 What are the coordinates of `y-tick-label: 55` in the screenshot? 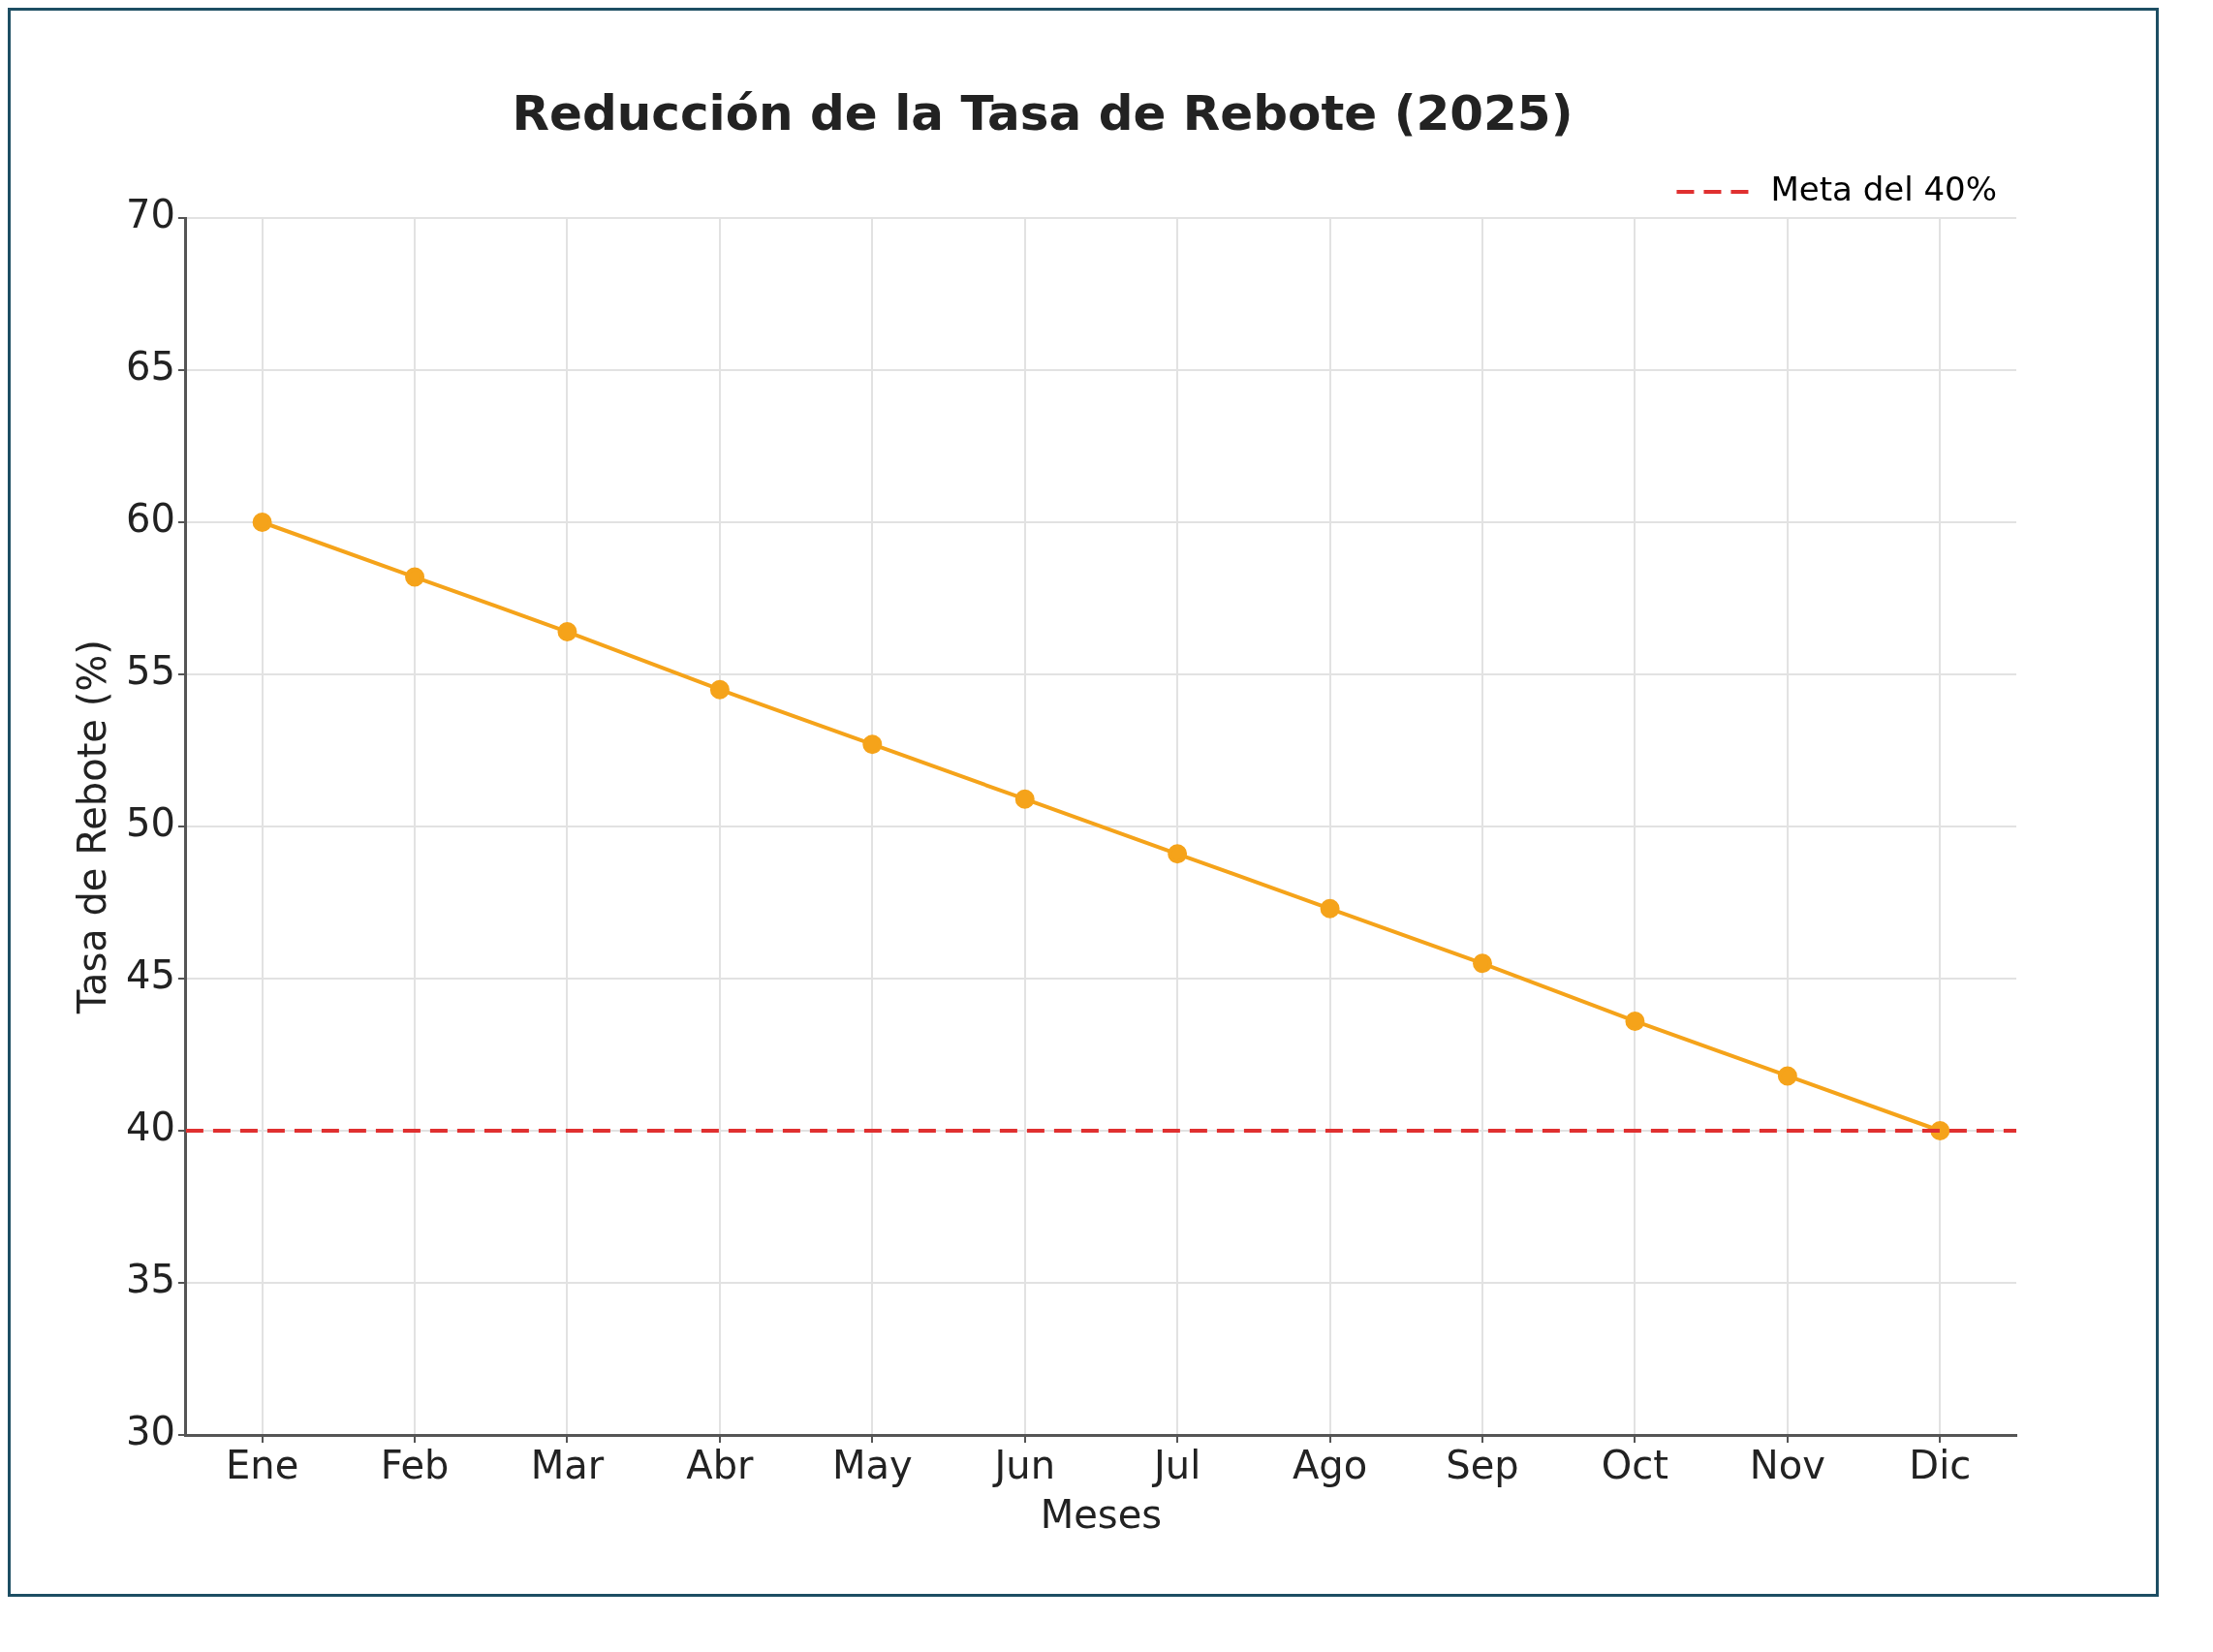 It's located at (150, 671).